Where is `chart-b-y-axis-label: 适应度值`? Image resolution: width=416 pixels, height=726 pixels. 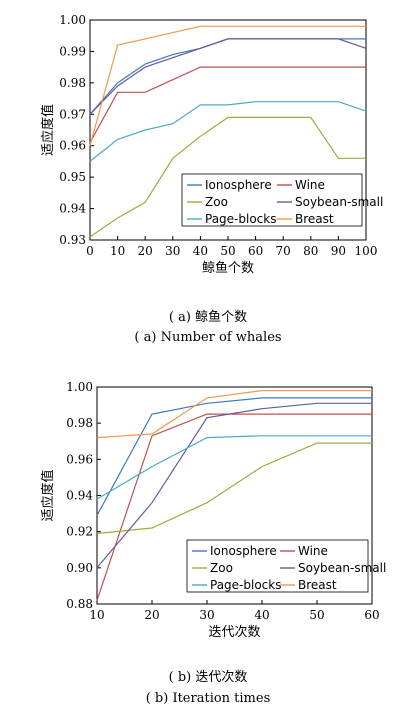
chart-b-y-axis-label: 适应度值 is located at coordinates (48, 495).